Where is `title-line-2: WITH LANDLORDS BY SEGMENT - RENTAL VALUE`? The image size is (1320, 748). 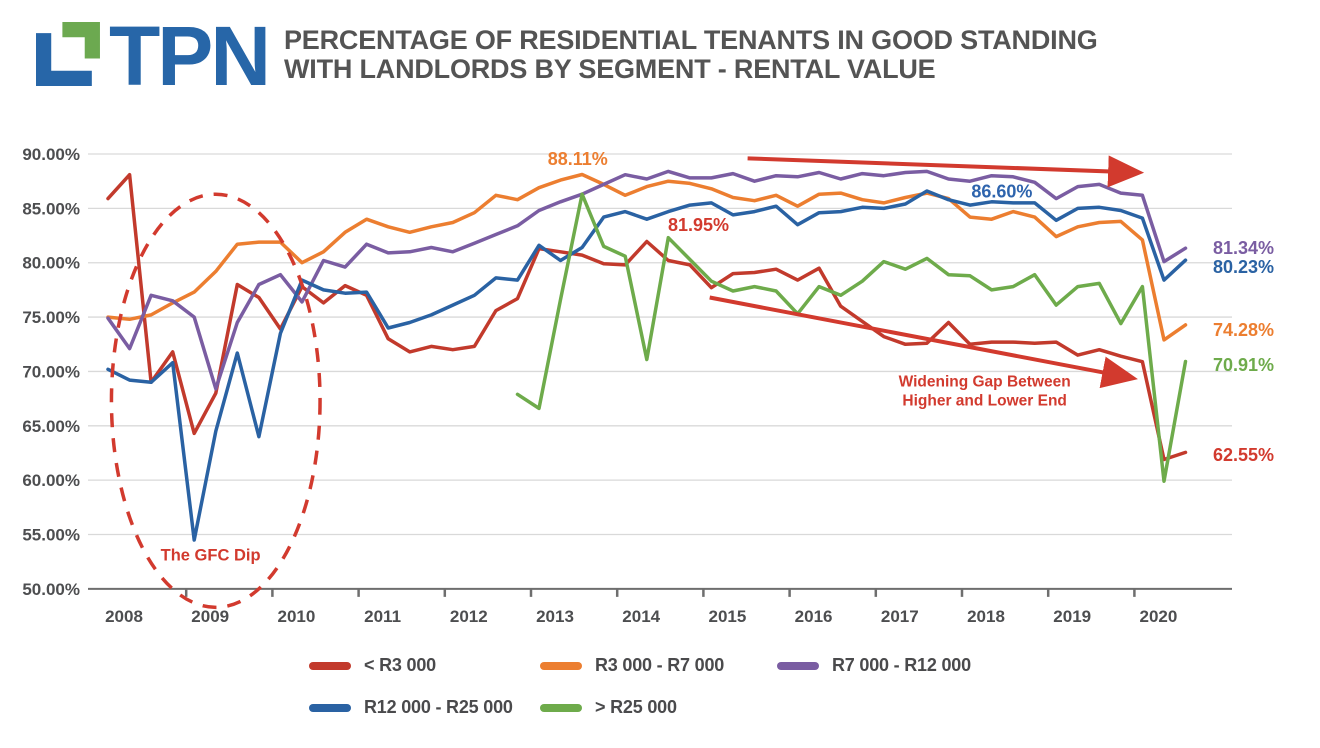 title-line-2: WITH LANDLORDS BY SEGMENT - RENTAL VALUE is located at coordinates (610, 69).